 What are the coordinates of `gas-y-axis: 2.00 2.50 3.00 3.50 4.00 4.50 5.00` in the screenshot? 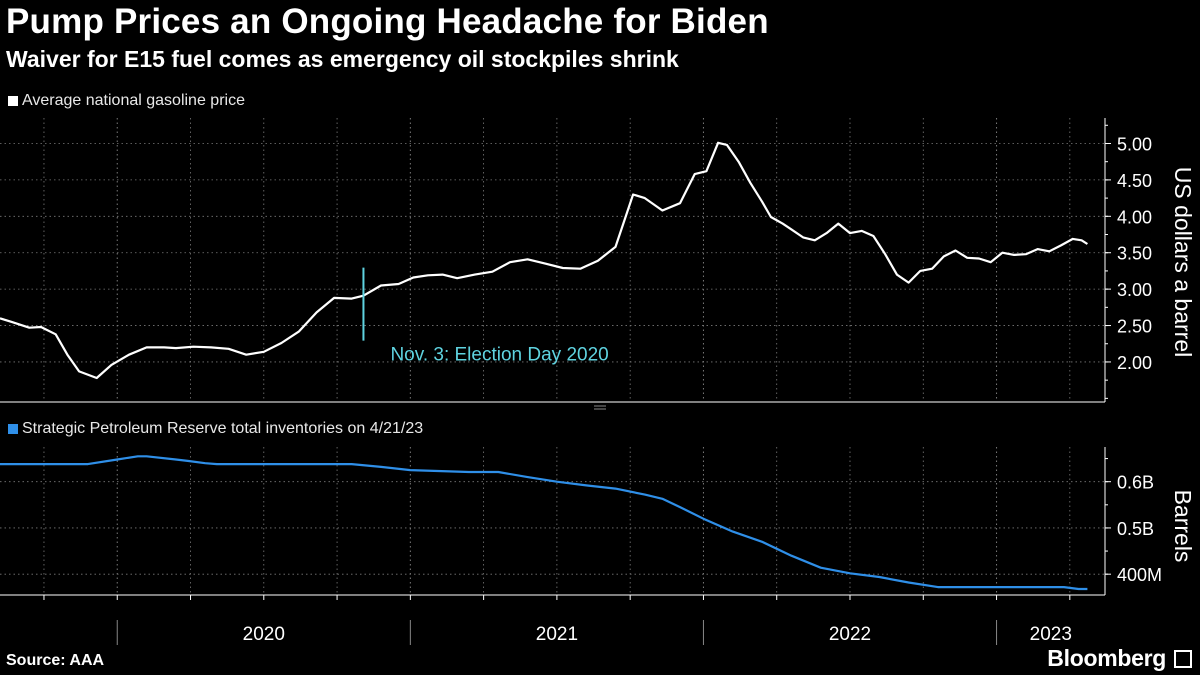 It's located at (1128, 260).